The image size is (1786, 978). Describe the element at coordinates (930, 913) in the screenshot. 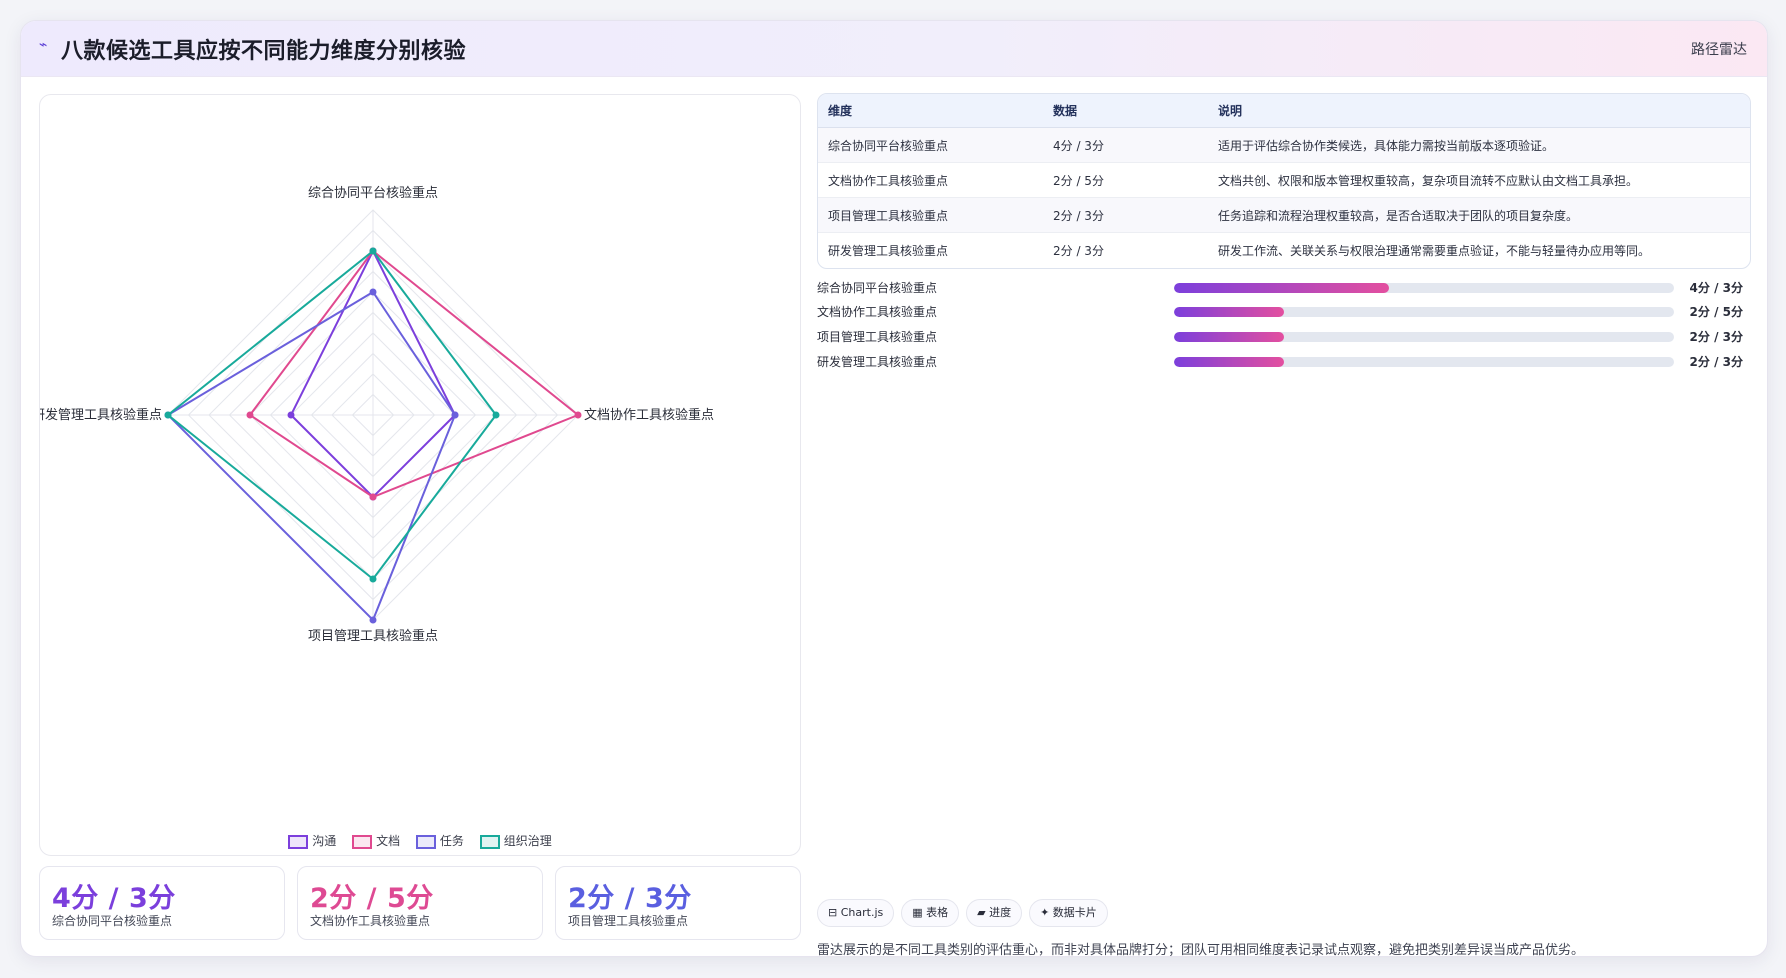

I see `tag-table: ▦ 表格` at that location.